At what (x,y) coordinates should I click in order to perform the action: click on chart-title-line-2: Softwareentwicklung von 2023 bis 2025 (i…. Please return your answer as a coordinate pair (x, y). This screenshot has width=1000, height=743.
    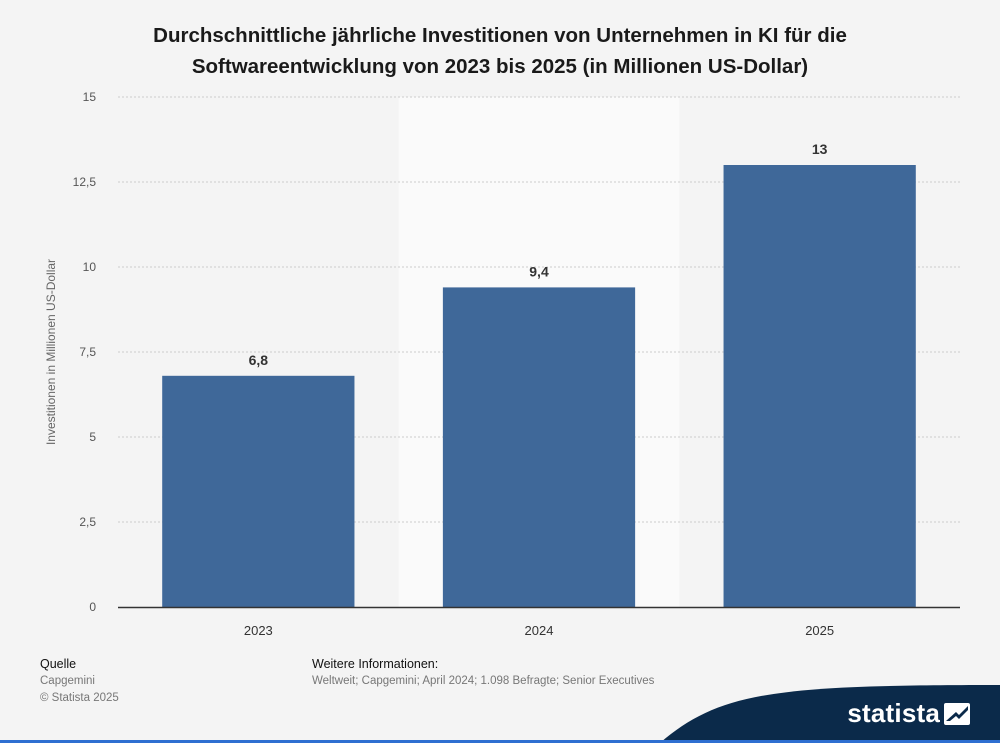
    Looking at the image, I should click on (500, 66).